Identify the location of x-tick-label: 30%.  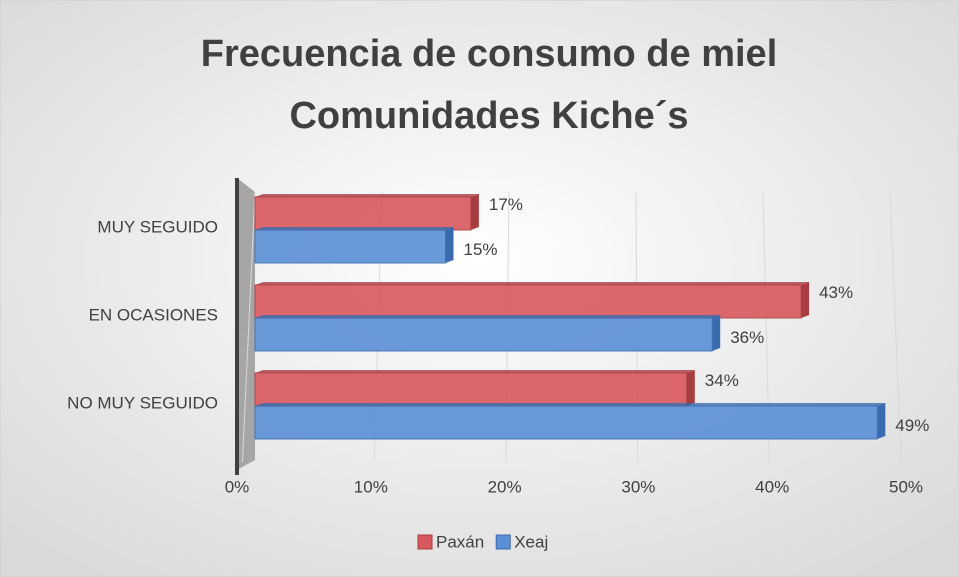
(638, 486).